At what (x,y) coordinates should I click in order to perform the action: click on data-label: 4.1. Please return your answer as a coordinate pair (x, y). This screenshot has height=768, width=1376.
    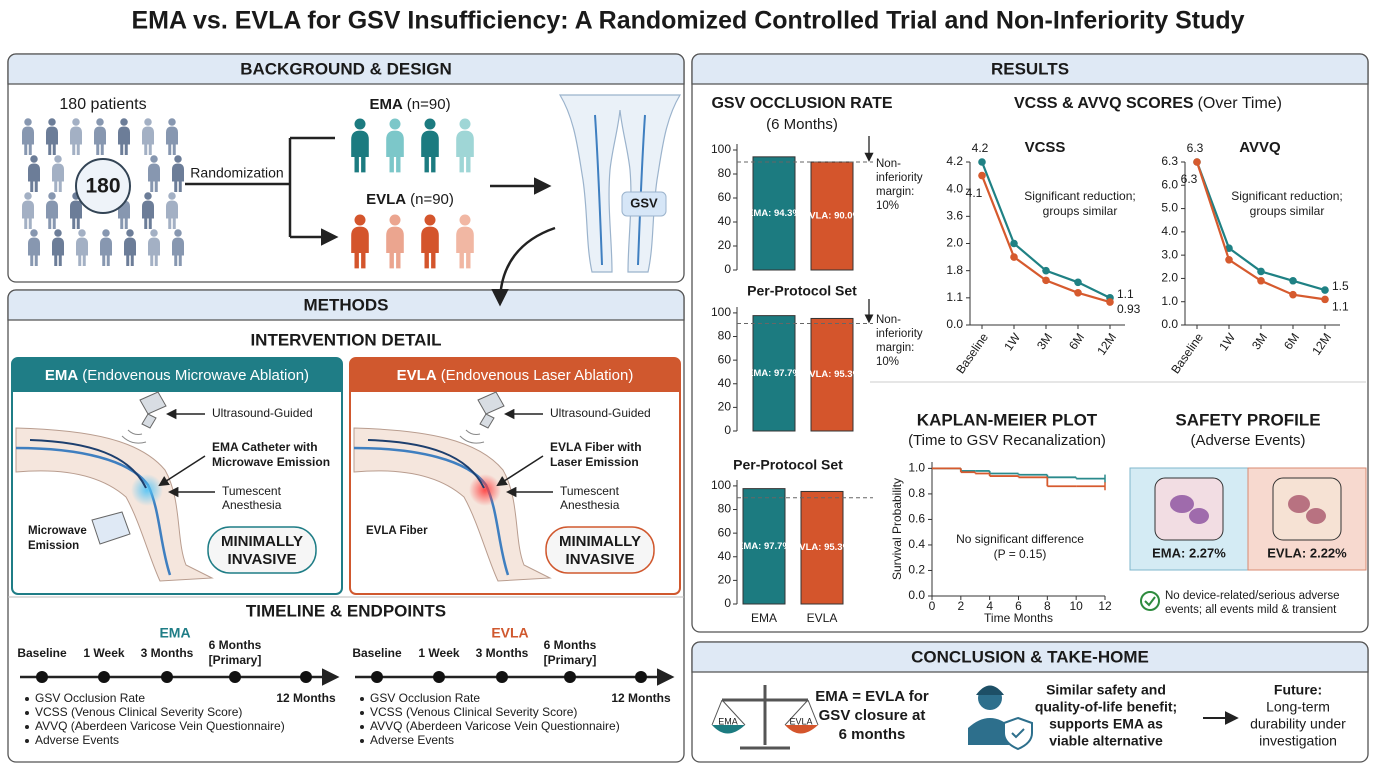
    Looking at the image, I should click on (974, 193).